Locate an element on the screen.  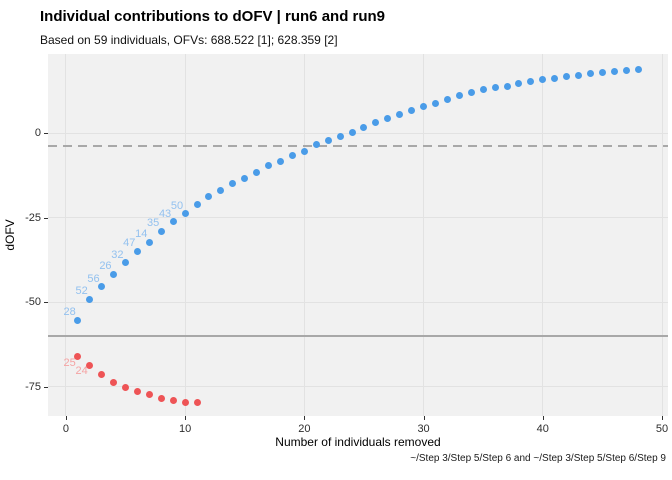
significance-dashed-line is located at coordinates (358, 146).